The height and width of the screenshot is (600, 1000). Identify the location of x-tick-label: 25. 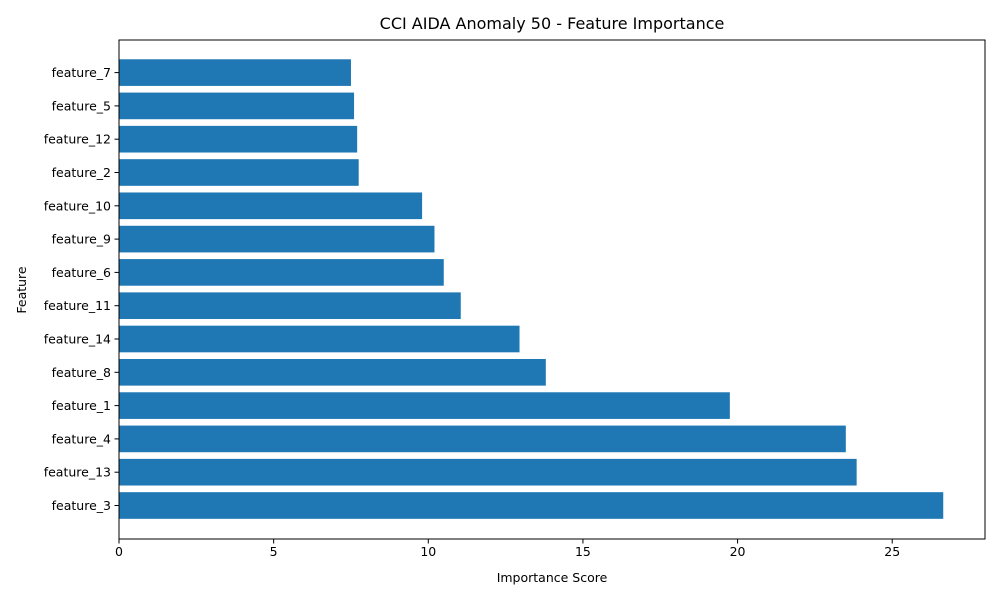
(892, 551).